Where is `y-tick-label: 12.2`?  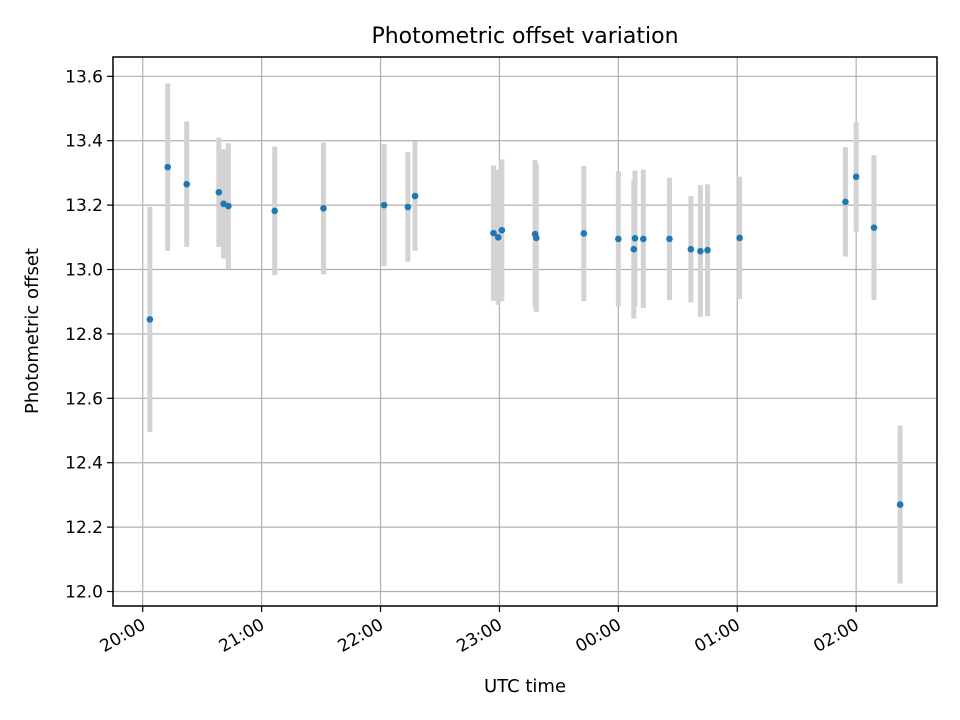
y-tick-label: 12.2 is located at coordinates (84, 528).